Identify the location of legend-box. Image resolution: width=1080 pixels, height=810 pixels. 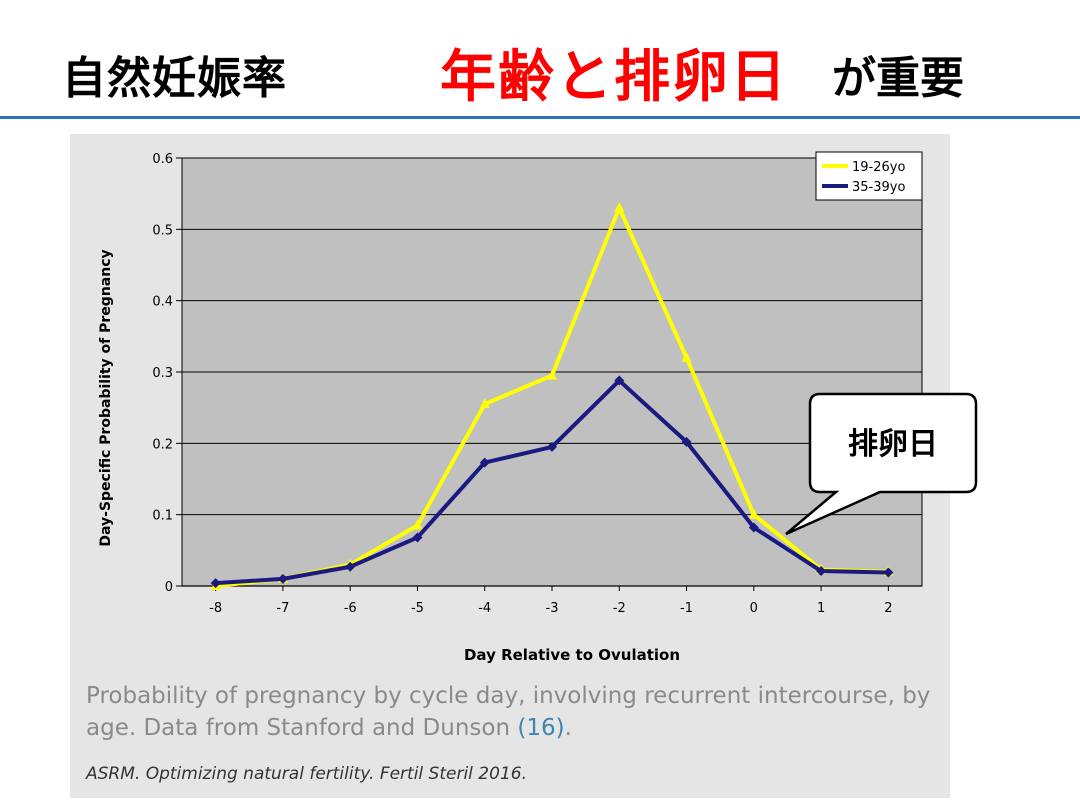
(869, 176).